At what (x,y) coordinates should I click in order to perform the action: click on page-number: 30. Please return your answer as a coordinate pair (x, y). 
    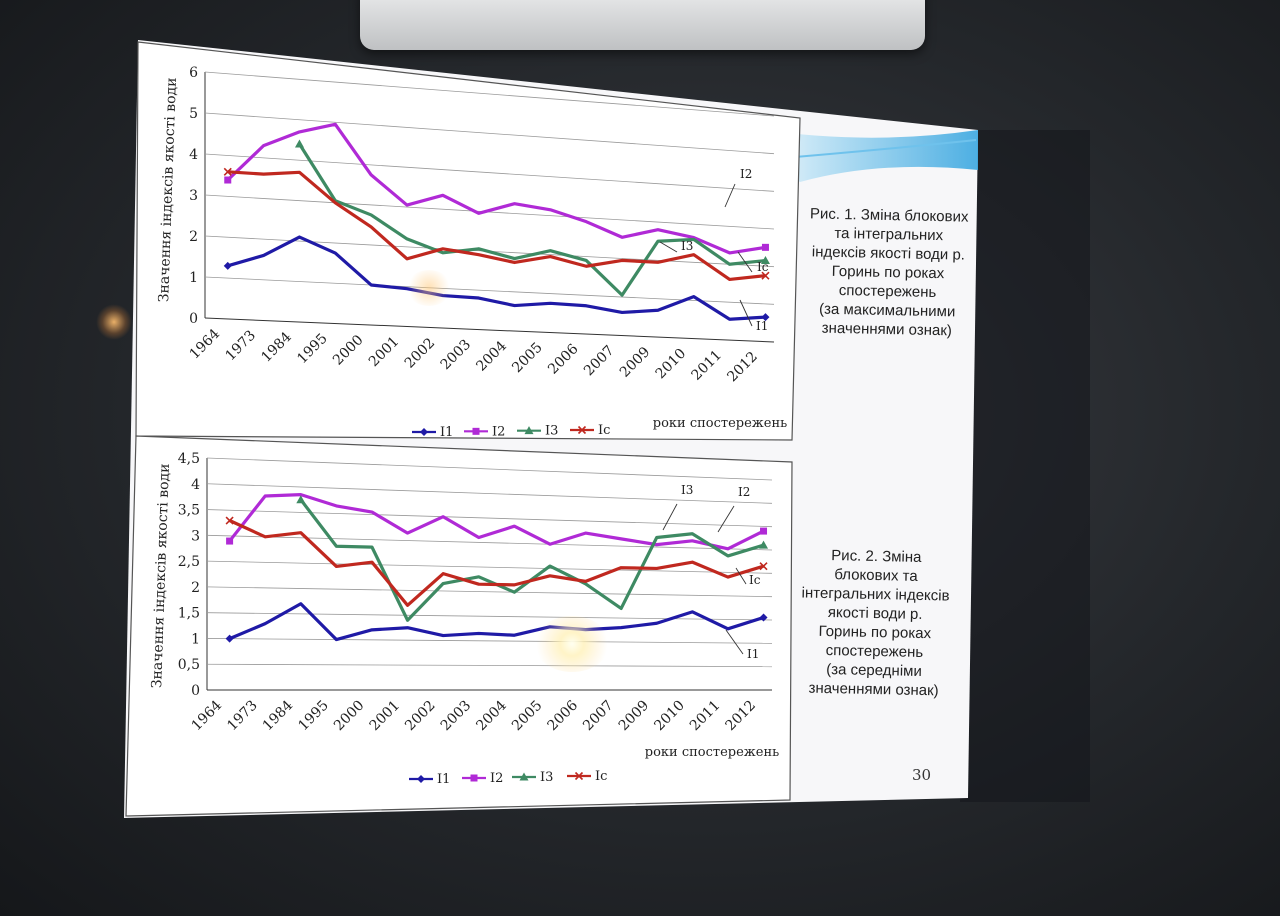
    Looking at the image, I should click on (922, 775).